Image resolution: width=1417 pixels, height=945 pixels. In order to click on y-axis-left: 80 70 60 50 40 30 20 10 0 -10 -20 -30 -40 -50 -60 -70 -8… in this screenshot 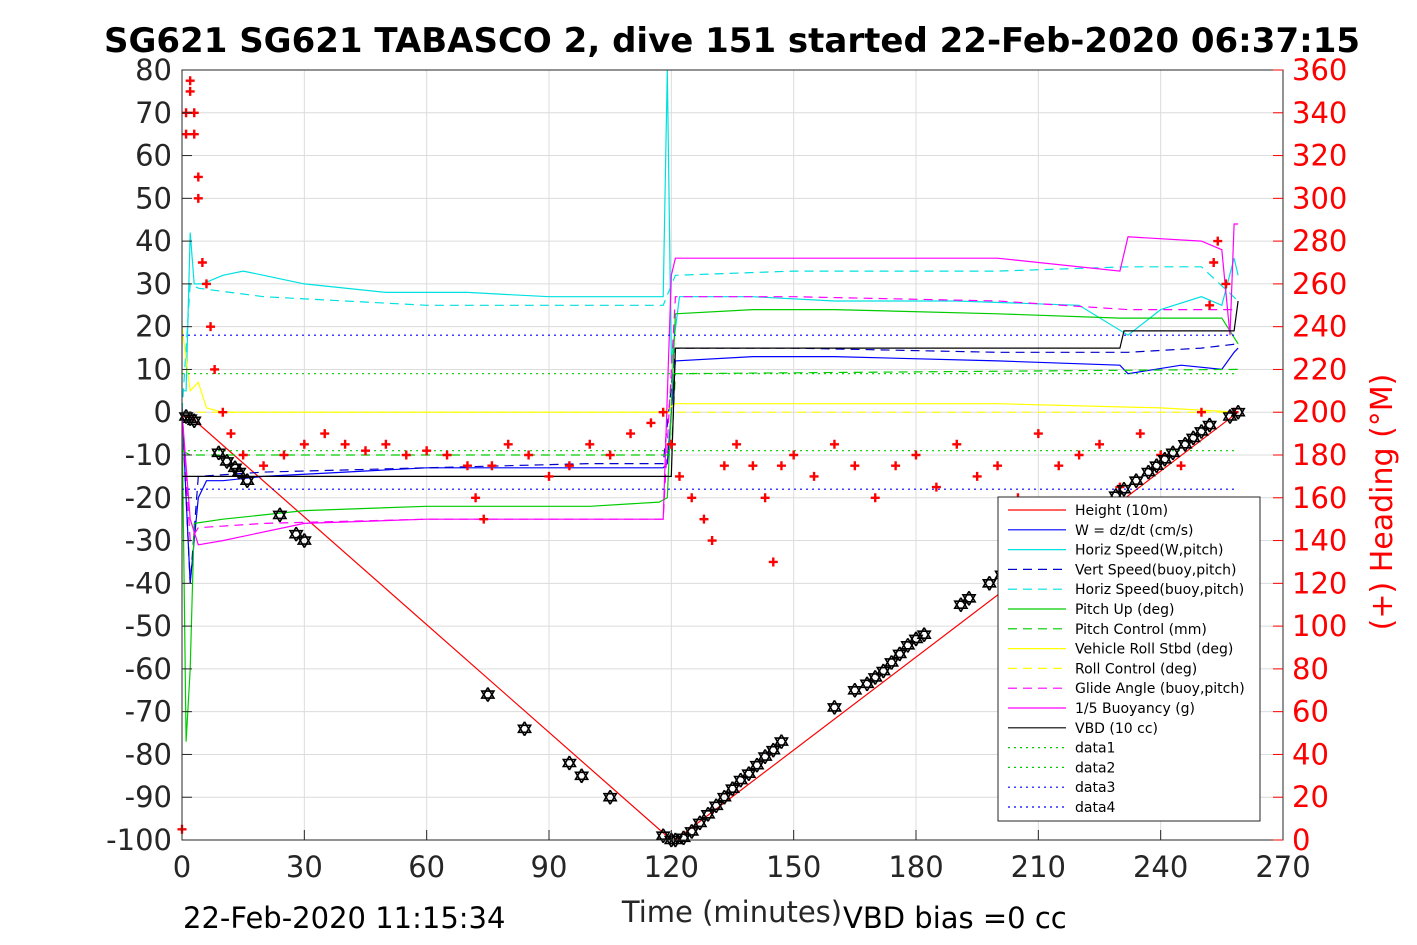, I will do `click(149, 455)`.